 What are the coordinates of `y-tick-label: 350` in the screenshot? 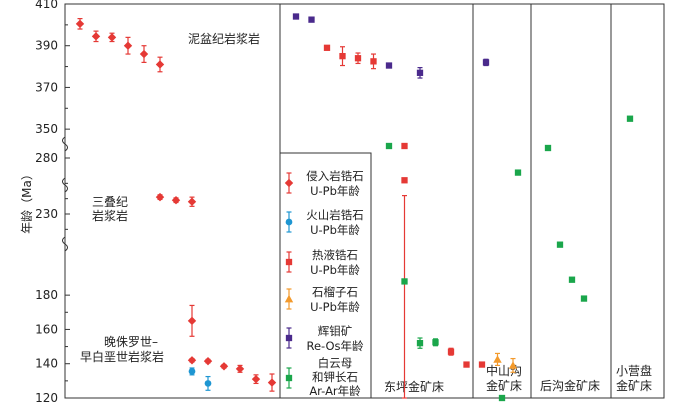 It's located at (46, 129).